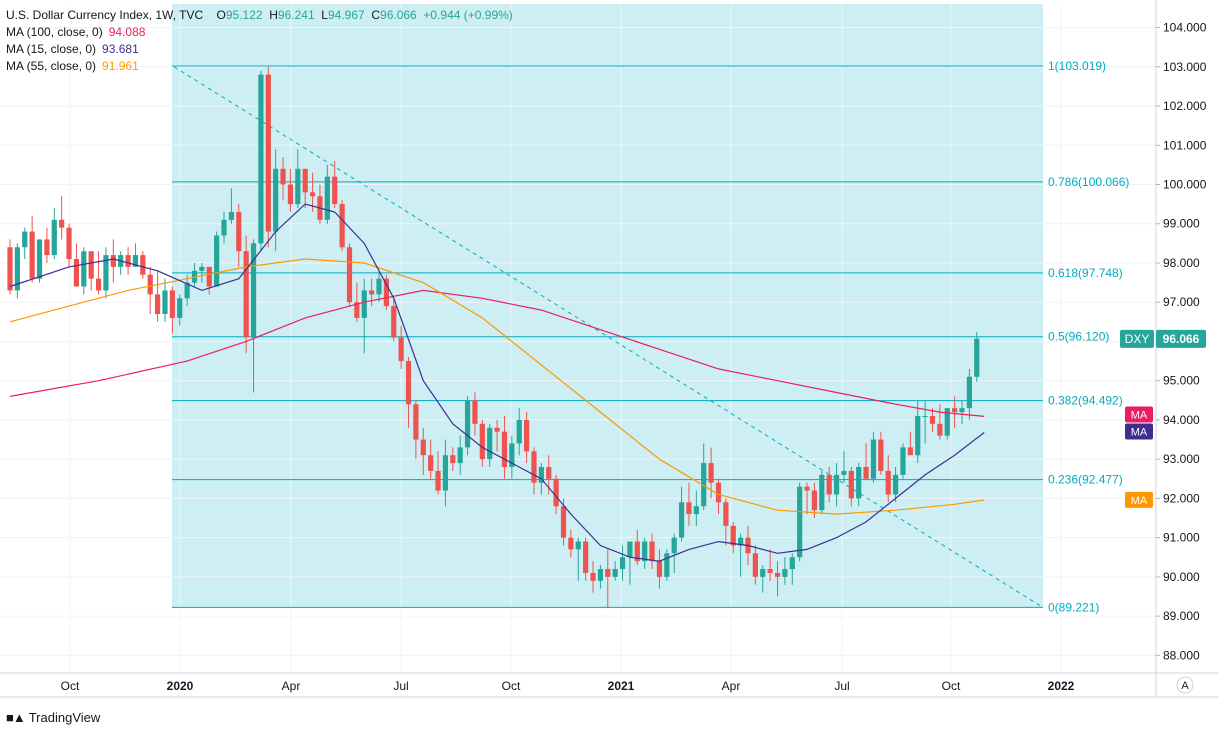 This screenshot has height=730, width=1219. I want to click on tradingview-footer: ■▲ TradingView, so click(53, 717).